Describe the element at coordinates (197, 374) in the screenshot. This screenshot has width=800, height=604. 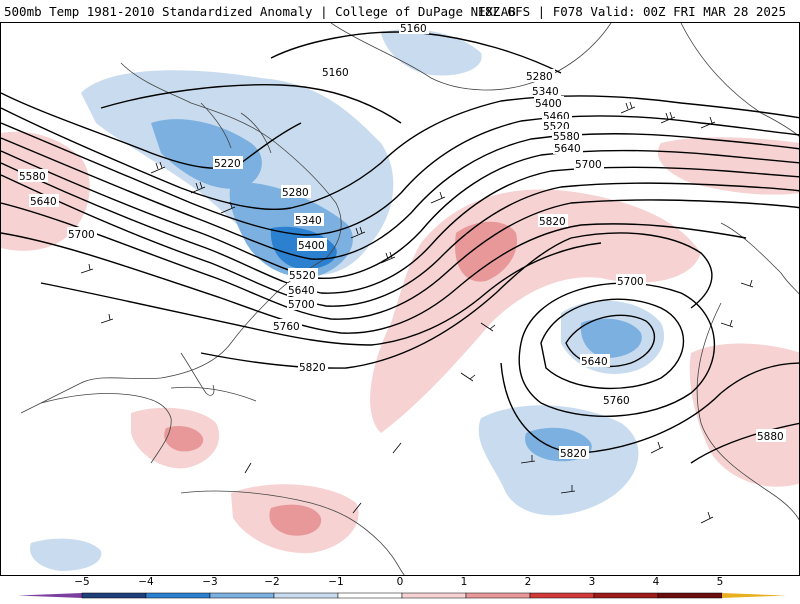
I see `coastline-florida` at that location.